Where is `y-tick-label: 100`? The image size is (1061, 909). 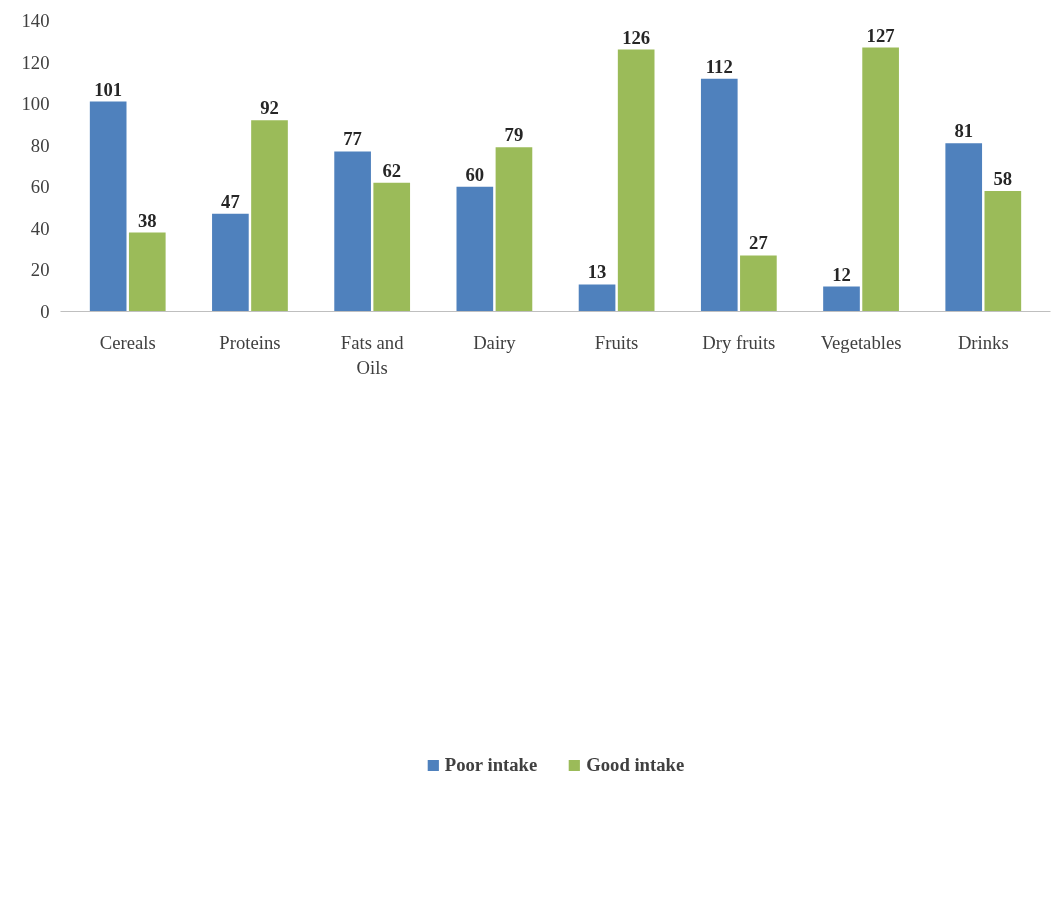
y-tick-label: 100 is located at coordinates (35, 104).